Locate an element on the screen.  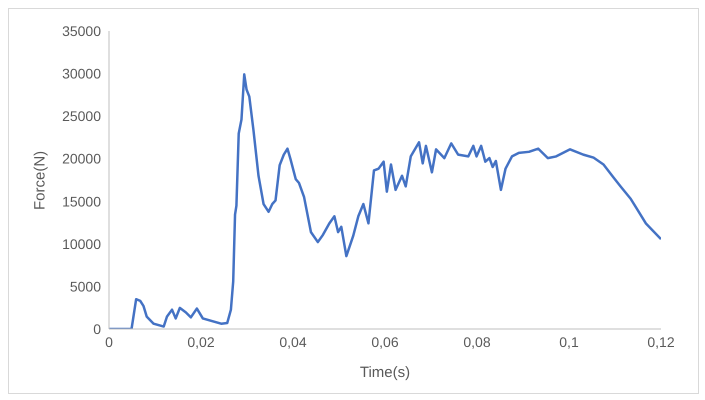
y-tick-label: 10000 is located at coordinates (82, 244).